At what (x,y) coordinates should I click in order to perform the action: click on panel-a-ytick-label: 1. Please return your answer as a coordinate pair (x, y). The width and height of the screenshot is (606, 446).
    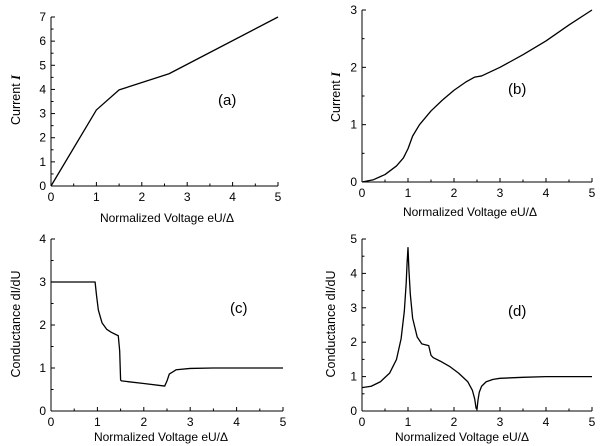
    Looking at the image, I should click on (42, 162).